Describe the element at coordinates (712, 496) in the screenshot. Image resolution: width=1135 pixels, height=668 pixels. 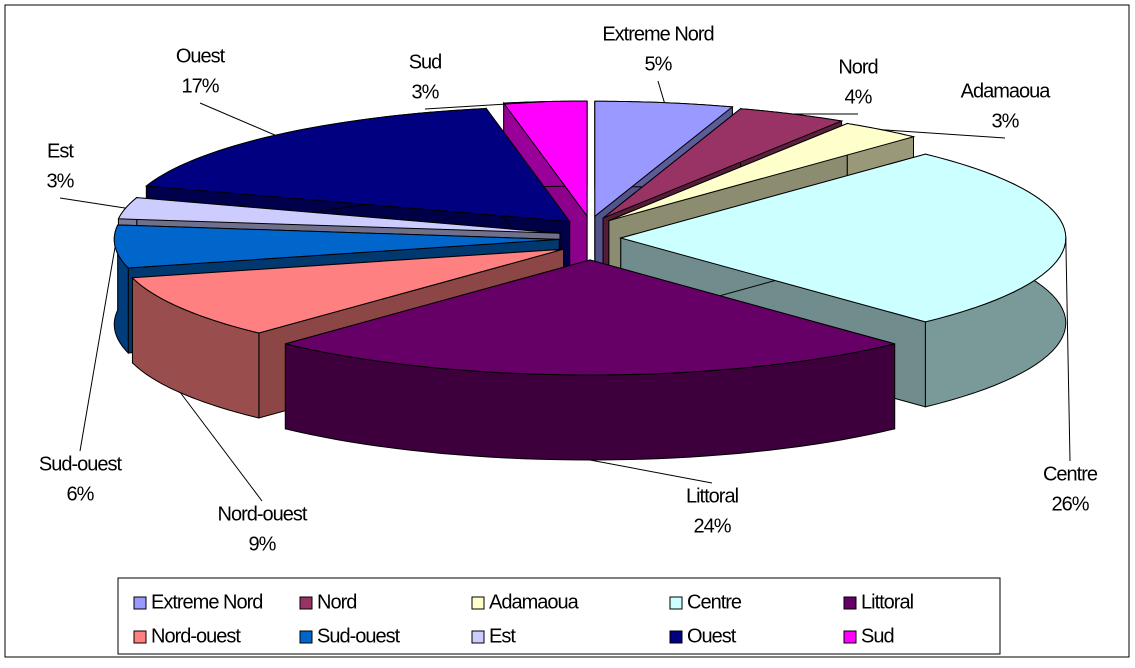
I see `slice-label: Littoral` at that location.